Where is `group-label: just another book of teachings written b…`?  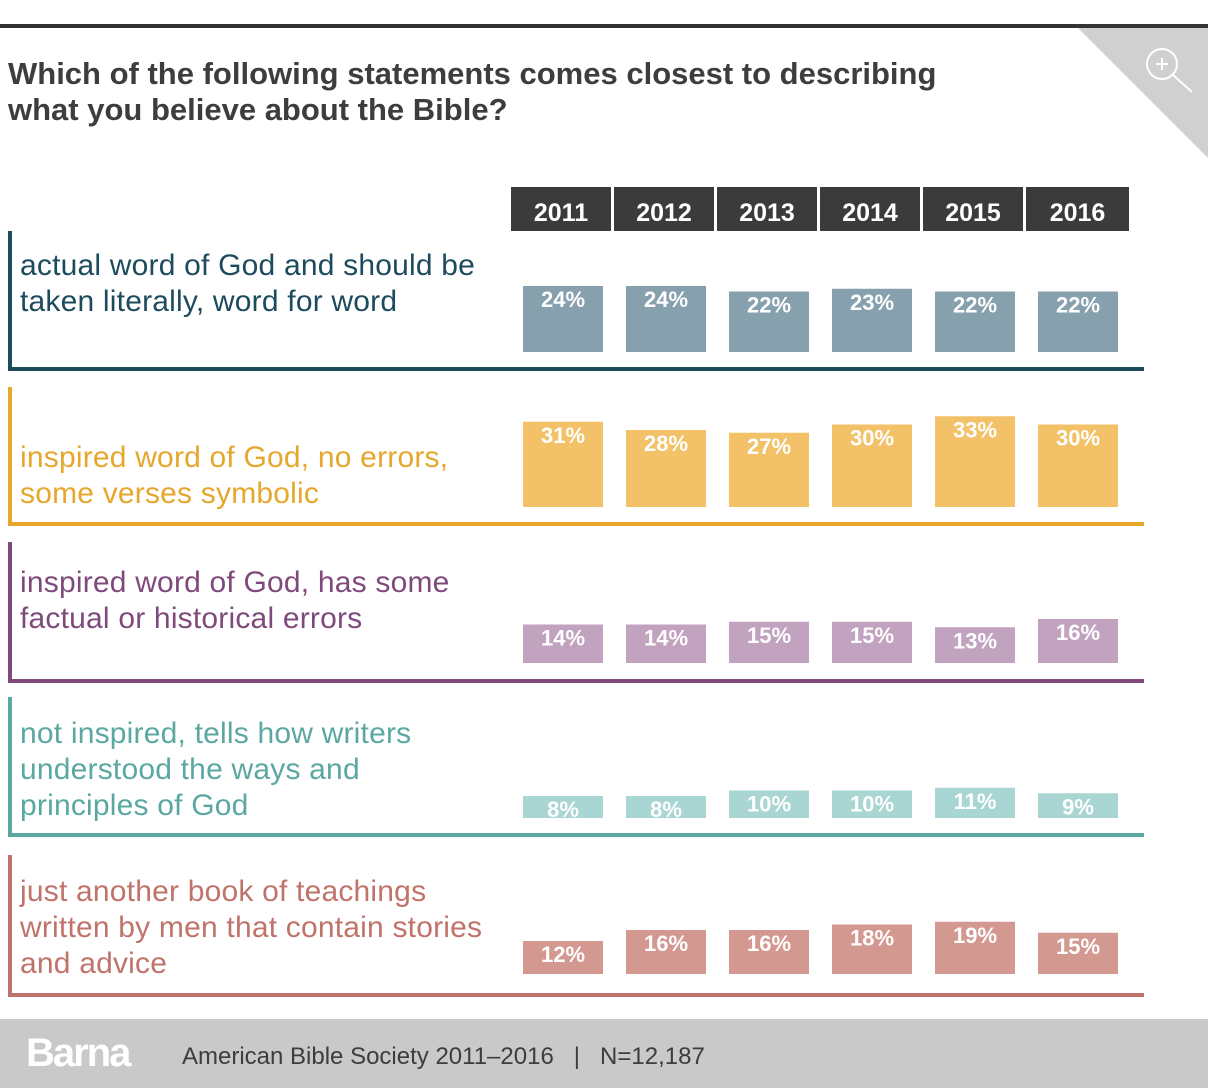
group-label: just another book of teachings written b… is located at coordinates (251, 927).